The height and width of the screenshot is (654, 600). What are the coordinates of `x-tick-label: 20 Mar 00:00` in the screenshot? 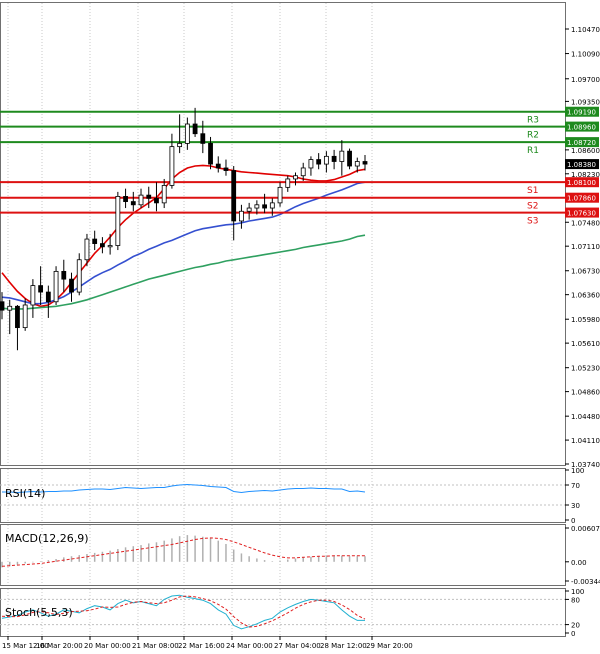 It's located at (107, 646).